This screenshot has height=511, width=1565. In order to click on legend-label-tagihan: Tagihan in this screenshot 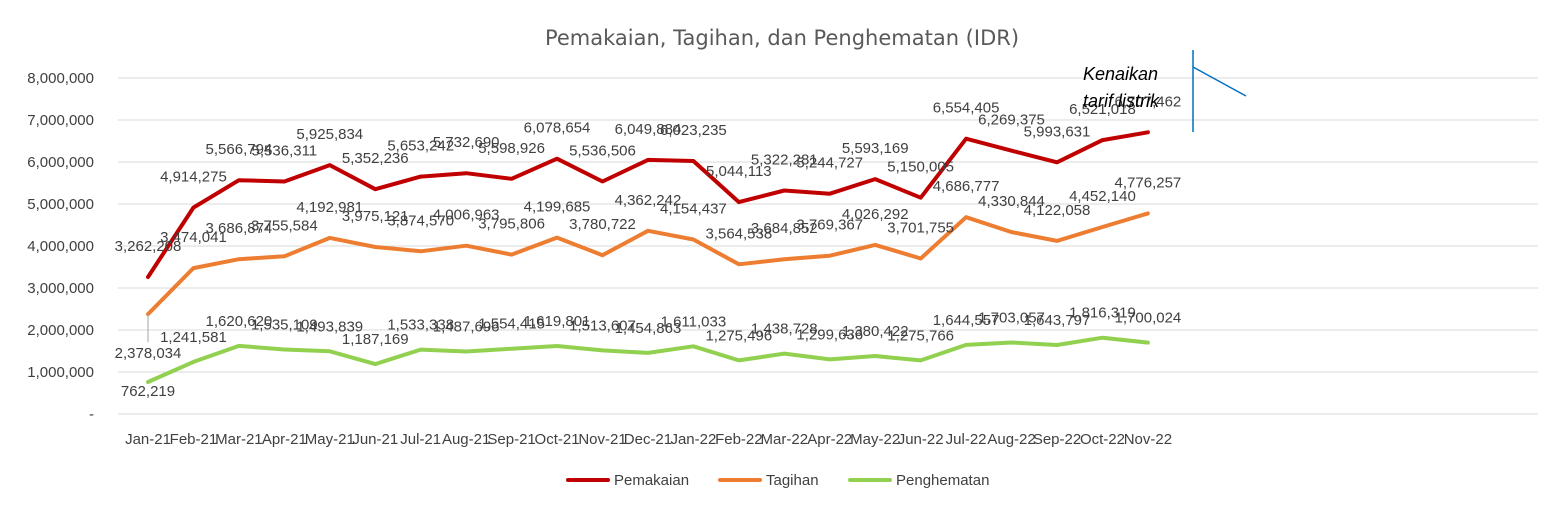, I will do `click(792, 480)`.